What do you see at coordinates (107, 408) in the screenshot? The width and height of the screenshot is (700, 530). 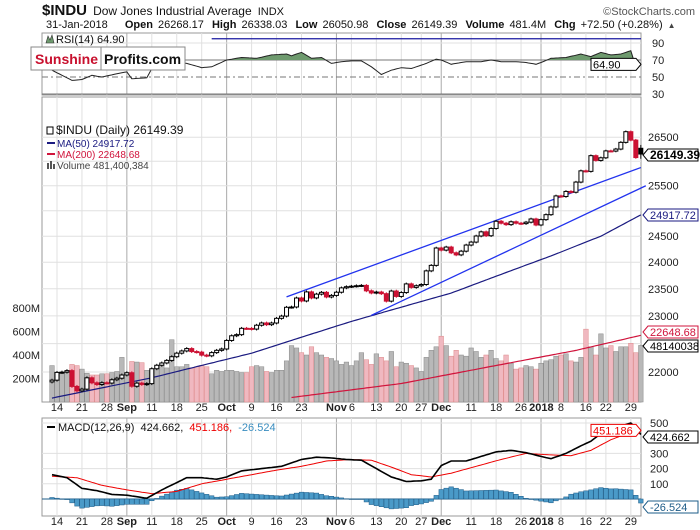 I see `price-x-tick-label: 28` at bounding box center [107, 408].